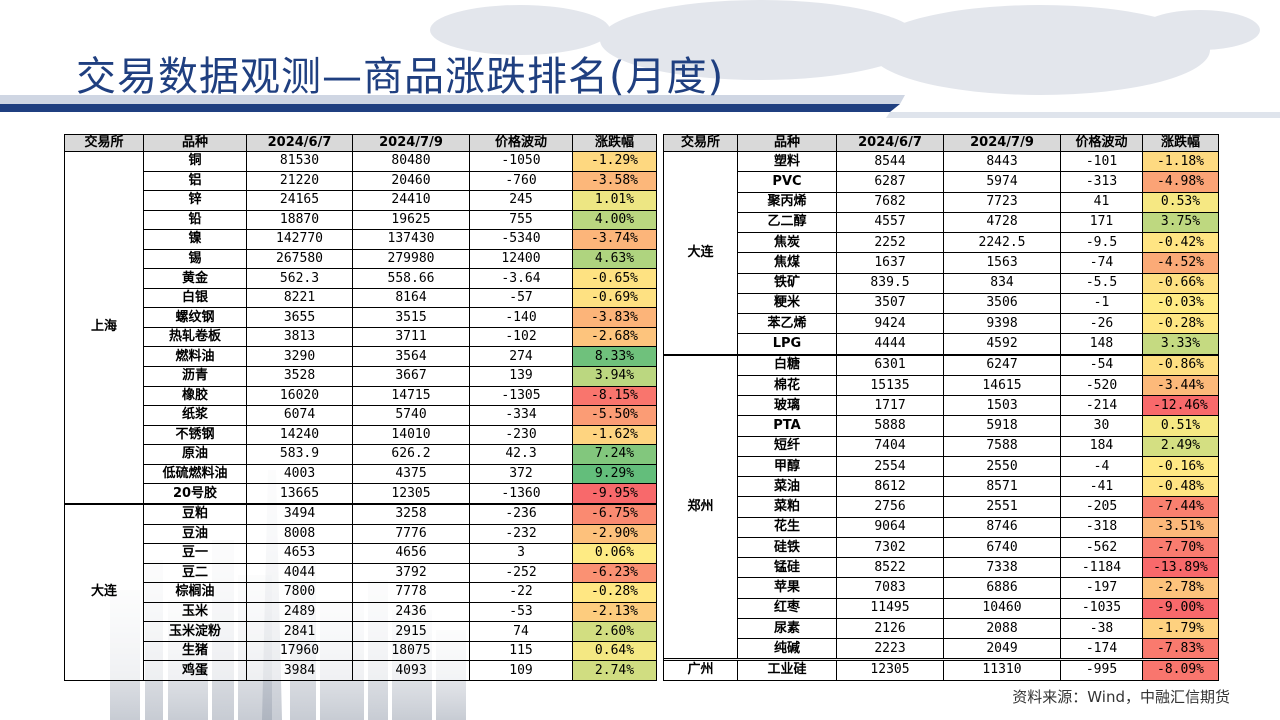 The width and height of the screenshot is (1280, 720). I want to click on price-date2-cell: 6886, so click(1002, 588).